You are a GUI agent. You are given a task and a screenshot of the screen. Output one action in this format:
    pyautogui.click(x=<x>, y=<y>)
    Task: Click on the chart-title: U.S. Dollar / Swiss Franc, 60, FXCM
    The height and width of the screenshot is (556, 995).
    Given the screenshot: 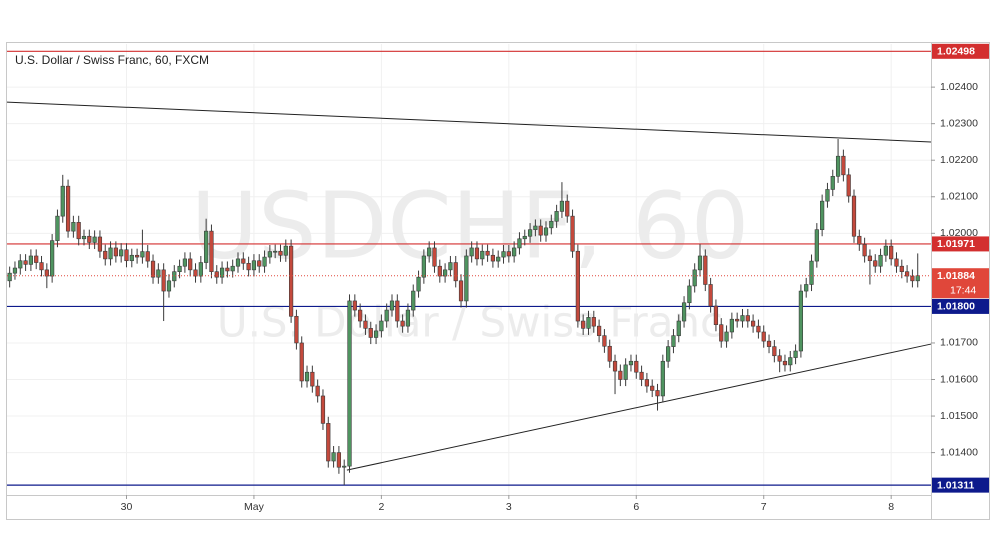 What is the action you would take?
    pyautogui.click(x=112, y=60)
    